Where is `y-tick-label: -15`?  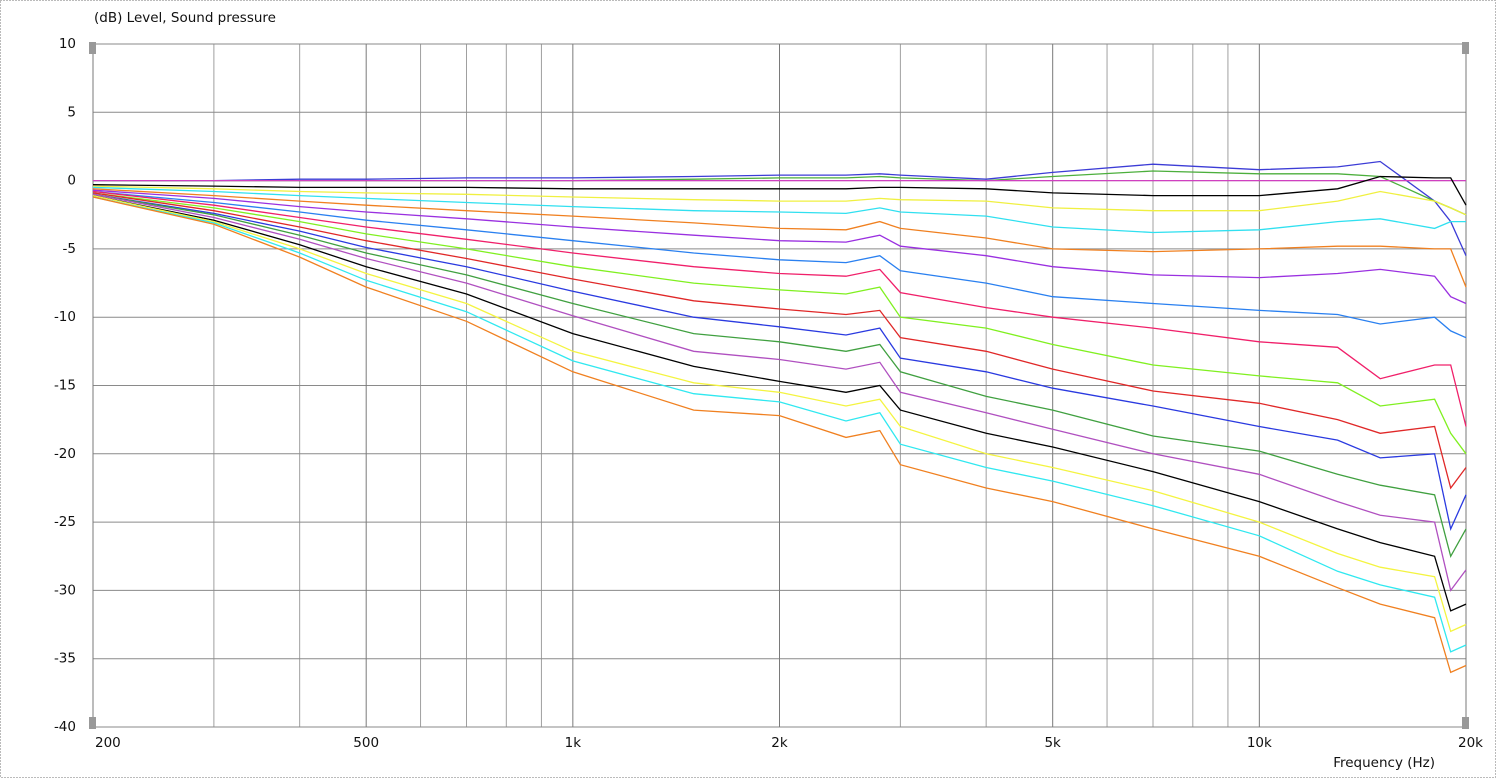
y-tick-label: -15 is located at coordinates (65, 386).